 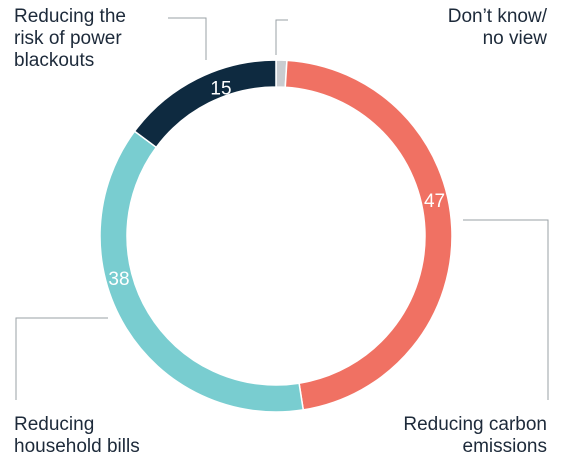 I want to click on category-label-line: risk of power, so click(x=68, y=38).